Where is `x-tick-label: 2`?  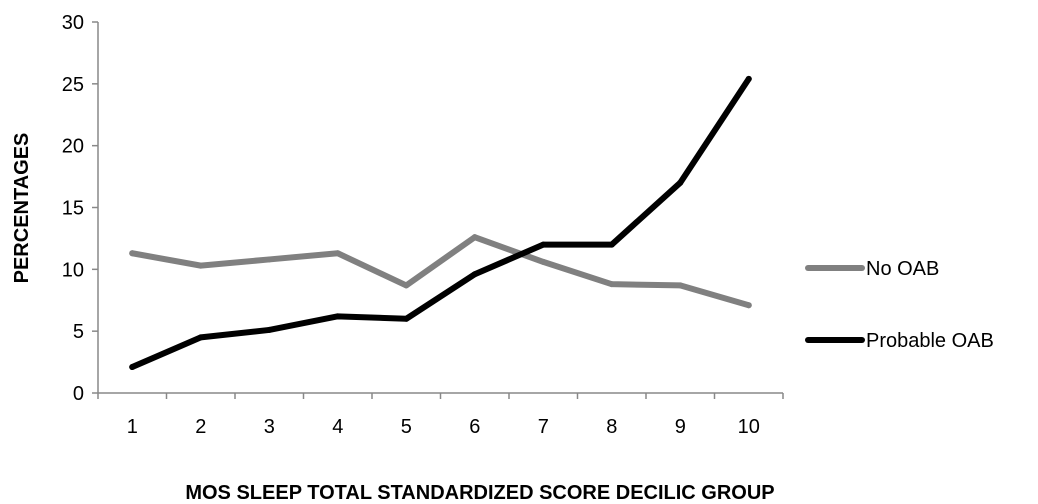
x-tick-label: 2 is located at coordinates (200, 427).